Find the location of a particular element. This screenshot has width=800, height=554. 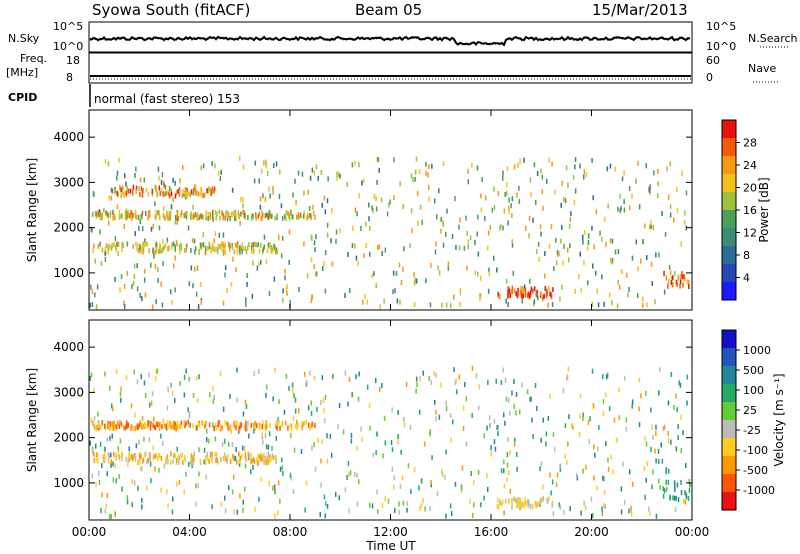

noise-panel is located at coordinates (390, 37).